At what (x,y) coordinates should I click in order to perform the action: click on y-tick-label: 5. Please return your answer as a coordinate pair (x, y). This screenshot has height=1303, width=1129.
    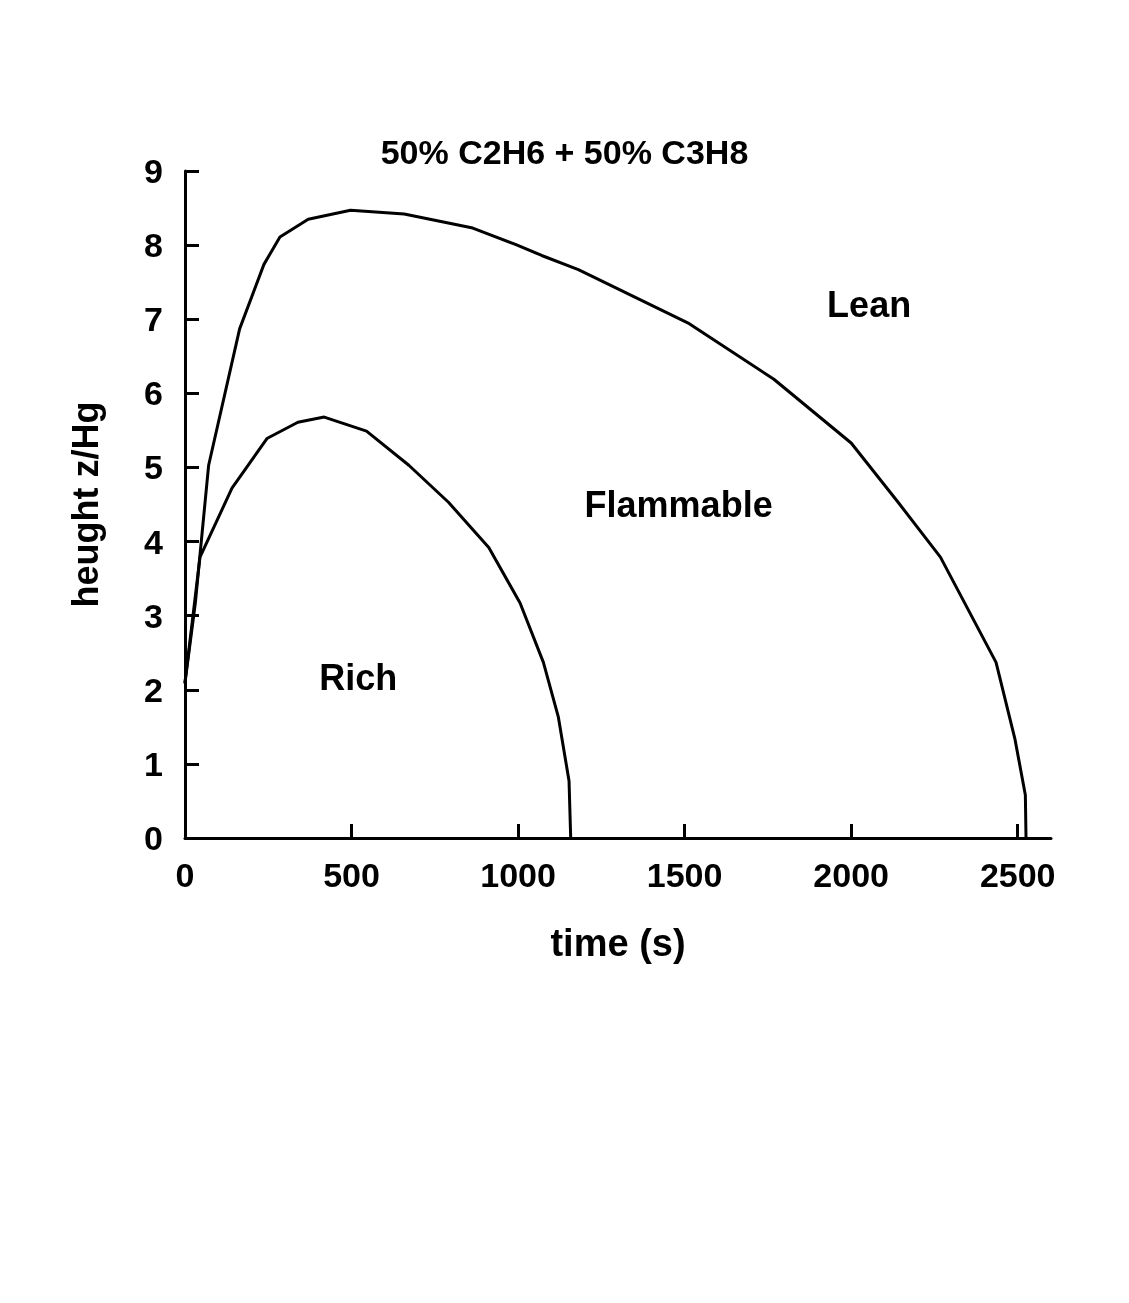
    Looking at the image, I should click on (153, 467).